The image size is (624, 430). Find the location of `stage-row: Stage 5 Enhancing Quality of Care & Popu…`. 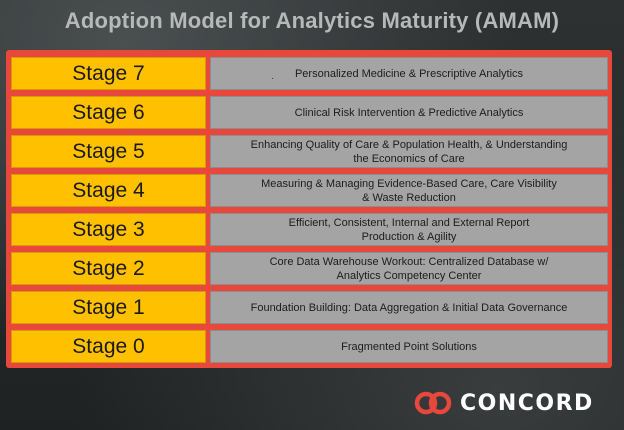

stage-row: Stage 5 Enhancing Quality of Care & Popu… is located at coordinates (309, 151).